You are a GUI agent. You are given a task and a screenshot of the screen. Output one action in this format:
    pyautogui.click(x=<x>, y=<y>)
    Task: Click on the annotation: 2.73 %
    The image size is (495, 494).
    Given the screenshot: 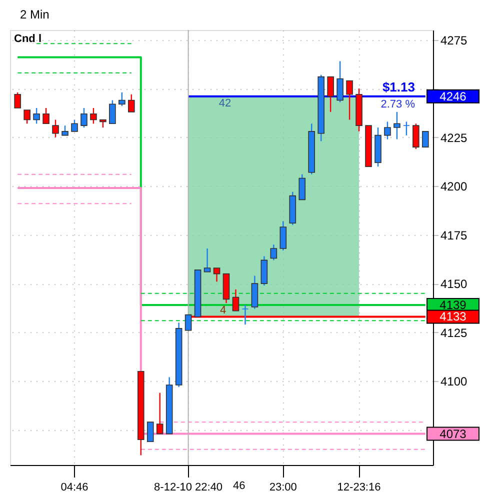 What is the action you would take?
    pyautogui.click(x=398, y=104)
    